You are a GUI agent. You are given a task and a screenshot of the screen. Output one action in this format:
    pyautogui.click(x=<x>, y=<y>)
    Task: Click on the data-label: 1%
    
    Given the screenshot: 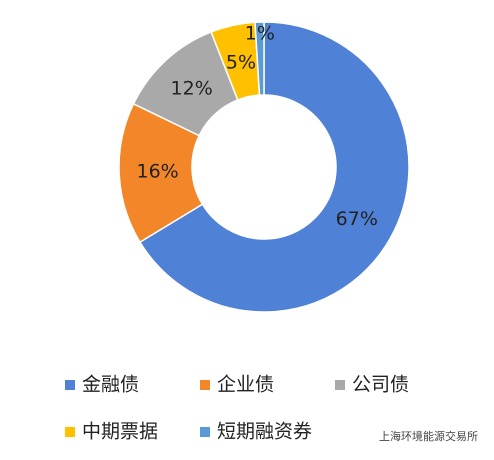 What is the action you would take?
    pyautogui.click(x=260, y=34)
    